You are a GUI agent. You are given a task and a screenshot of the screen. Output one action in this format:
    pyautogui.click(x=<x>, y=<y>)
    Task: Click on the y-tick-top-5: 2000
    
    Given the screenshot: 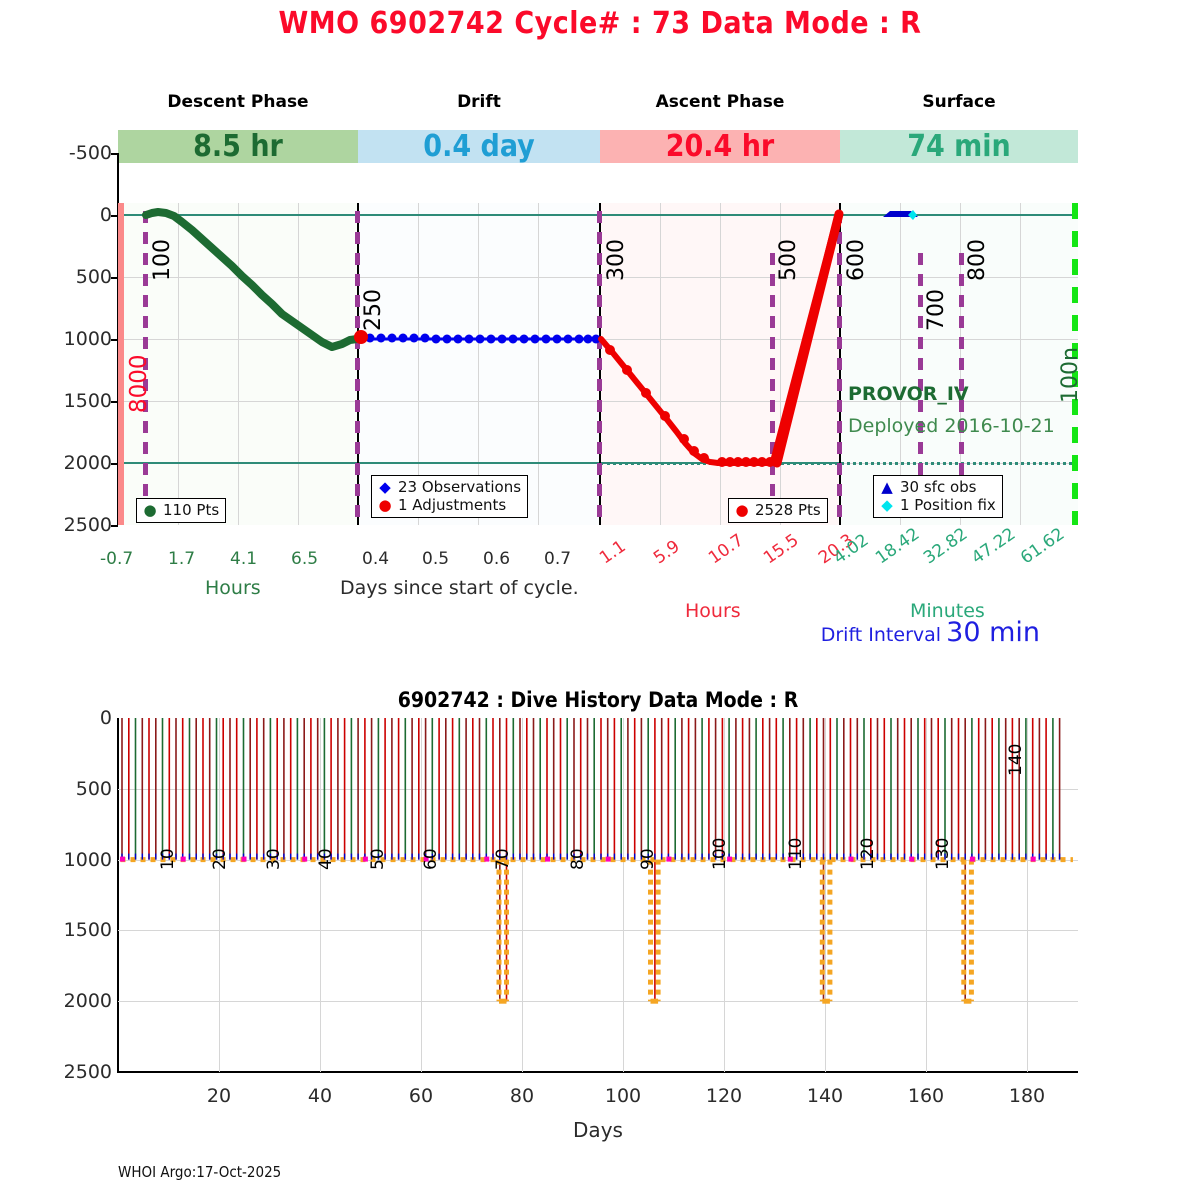 What is the action you would take?
    pyautogui.click(x=87, y=463)
    